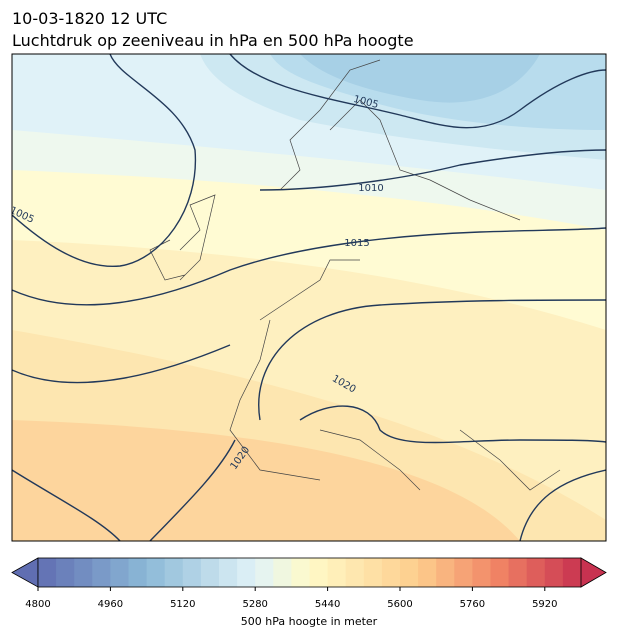 The width and height of the screenshot is (618, 639). Describe the element at coordinates (593, 572) in the screenshot. I see `colorbar-extend-high` at that location.